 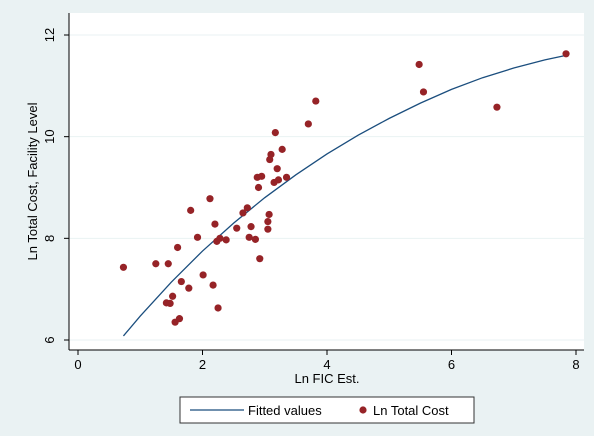 What do you see at coordinates (363, 410) in the screenshot?
I see `legend-marker-swatch` at bounding box center [363, 410].